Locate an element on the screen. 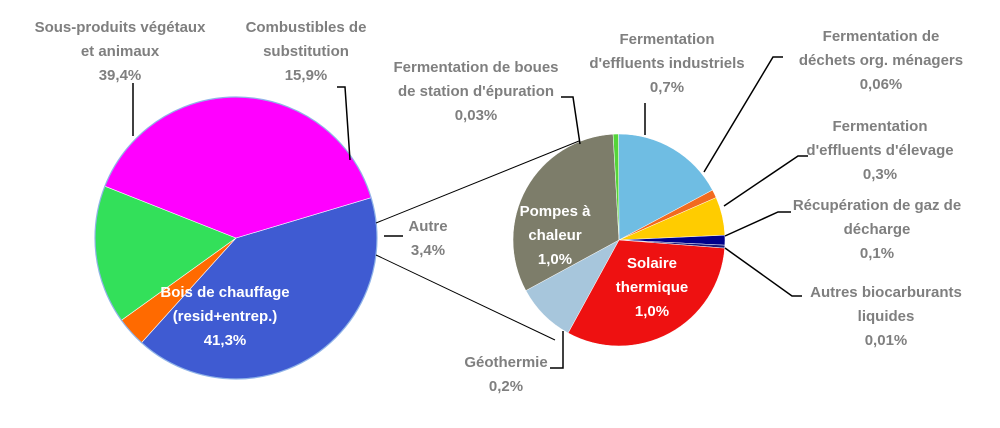 The width and height of the screenshot is (1000, 428). right-label-7: Pompes à chaleur 1,0% is located at coordinates (556, 235).